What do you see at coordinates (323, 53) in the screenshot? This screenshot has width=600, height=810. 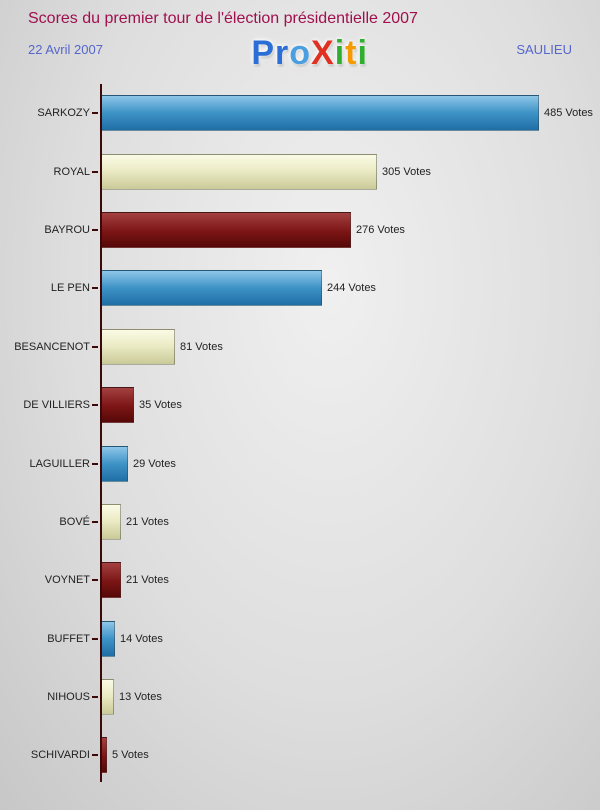 I see `logo-letter: X` at bounding box center [323, 53].